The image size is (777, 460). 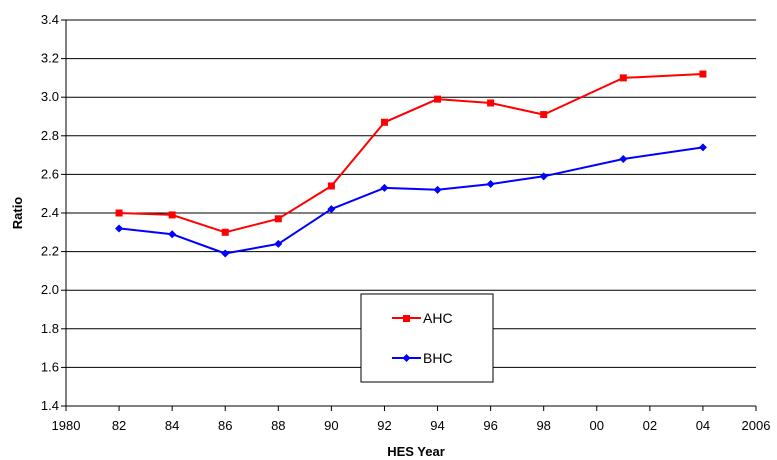 I want to click on legend-marker-bhc, so click(x=406, y=358).